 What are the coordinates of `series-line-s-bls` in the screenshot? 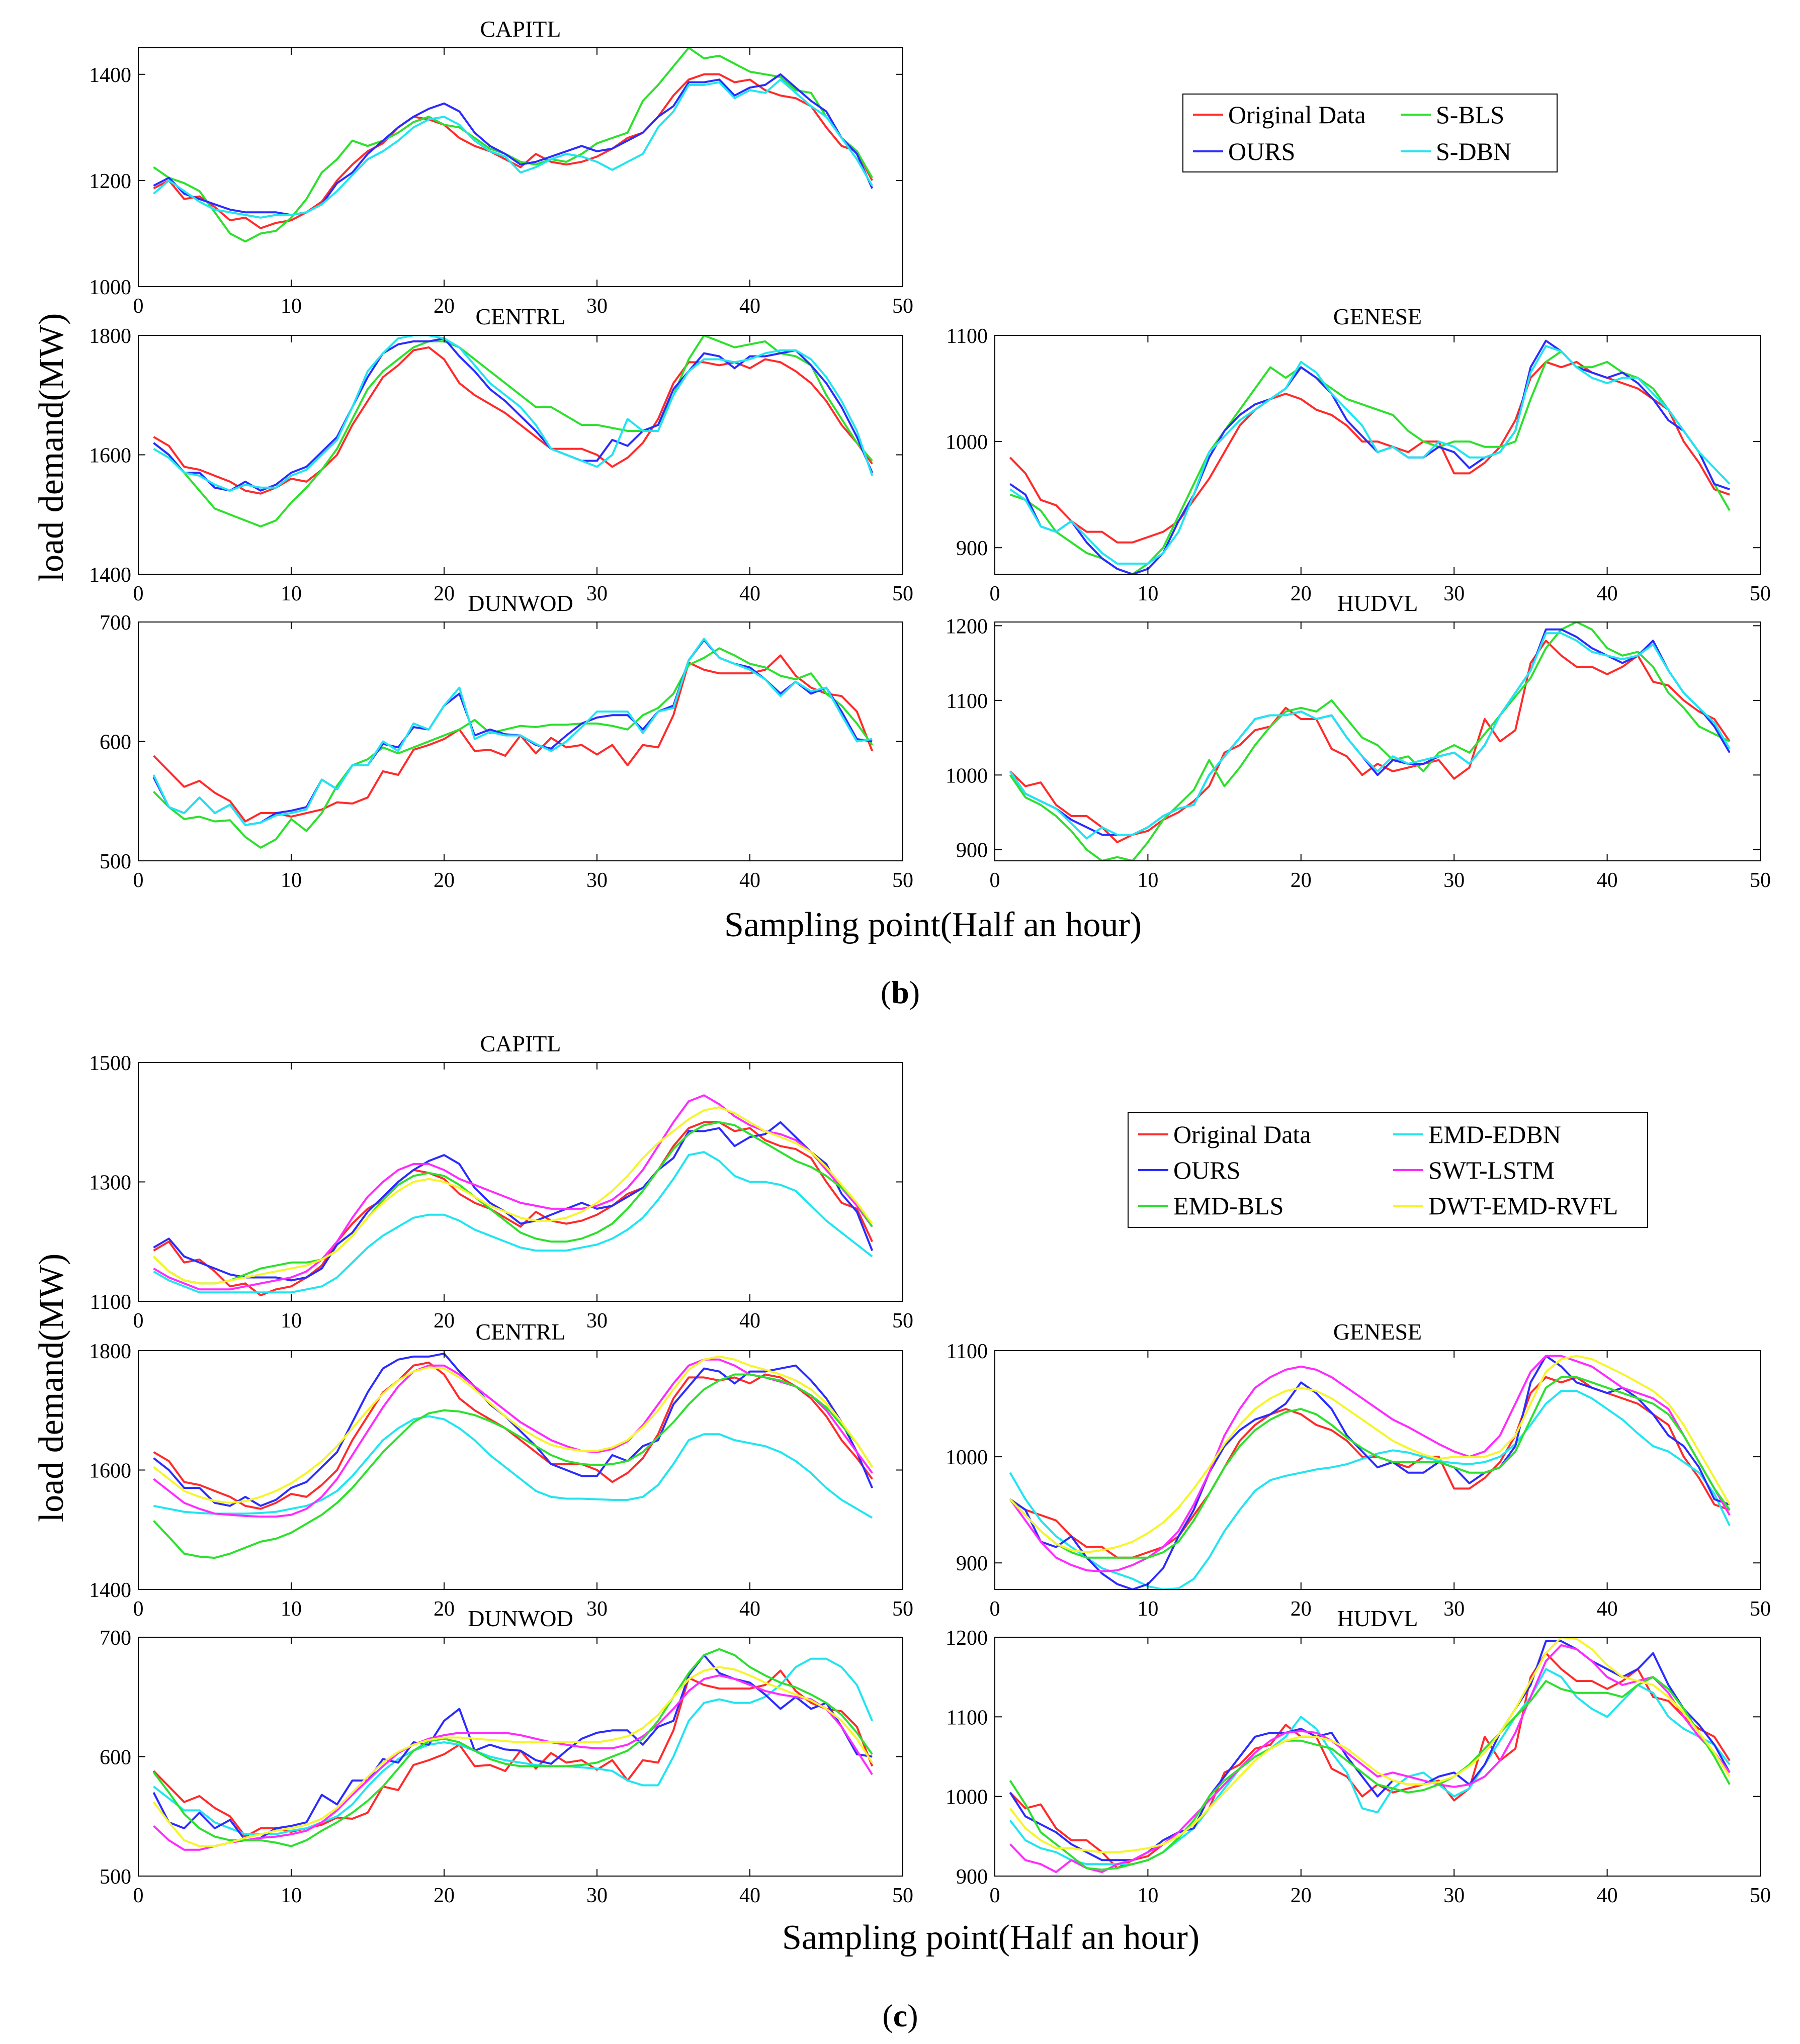 It's located at (513, 145).